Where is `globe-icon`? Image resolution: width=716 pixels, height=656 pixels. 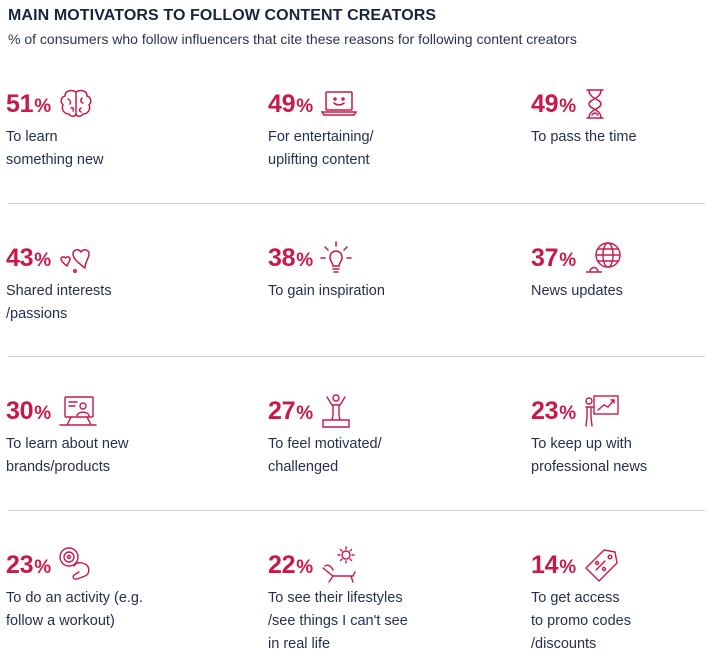 globe-icon is located at coordinates (603, 258).